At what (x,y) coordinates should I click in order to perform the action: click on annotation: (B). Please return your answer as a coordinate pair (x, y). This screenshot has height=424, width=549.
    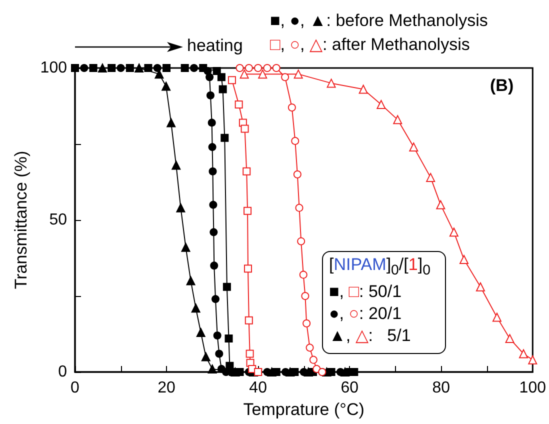
    Looking at the image, I should click on (502, 86).